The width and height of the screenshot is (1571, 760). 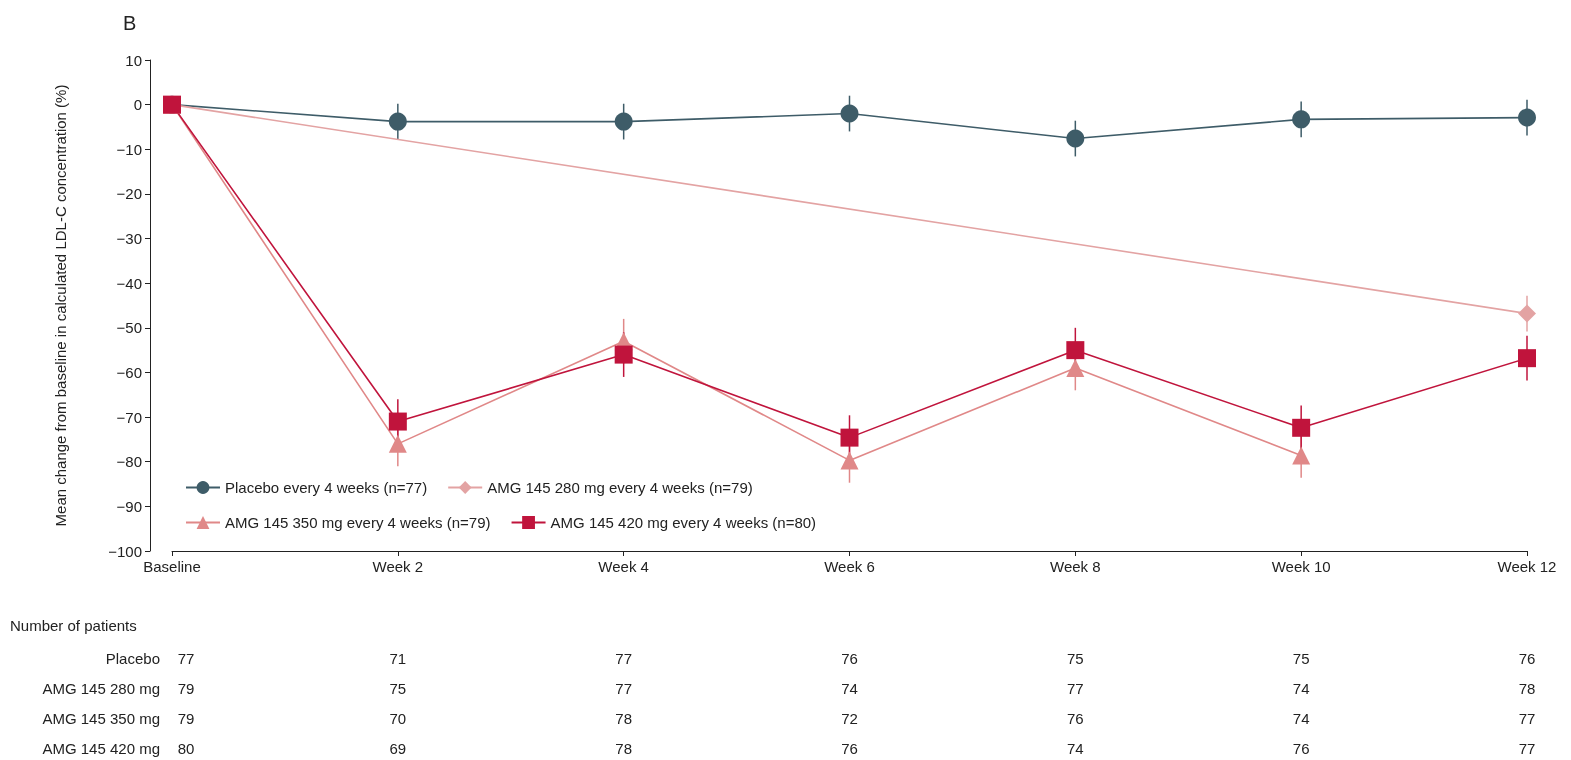 What do you see at coordinates (849, 718) in the screenshot?
I see `text: 72` at bounding box center [849, 718].